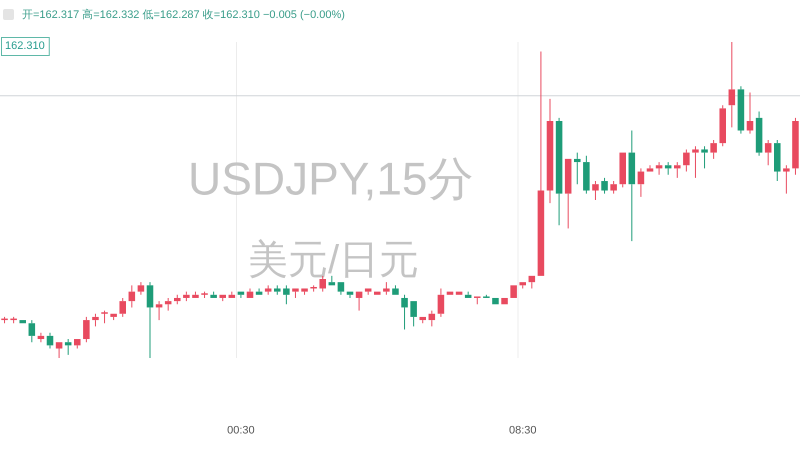  Describe the element at coordinates (331, 178) in the screenshot. I see `annotation: USDJPY,15分` at that location.